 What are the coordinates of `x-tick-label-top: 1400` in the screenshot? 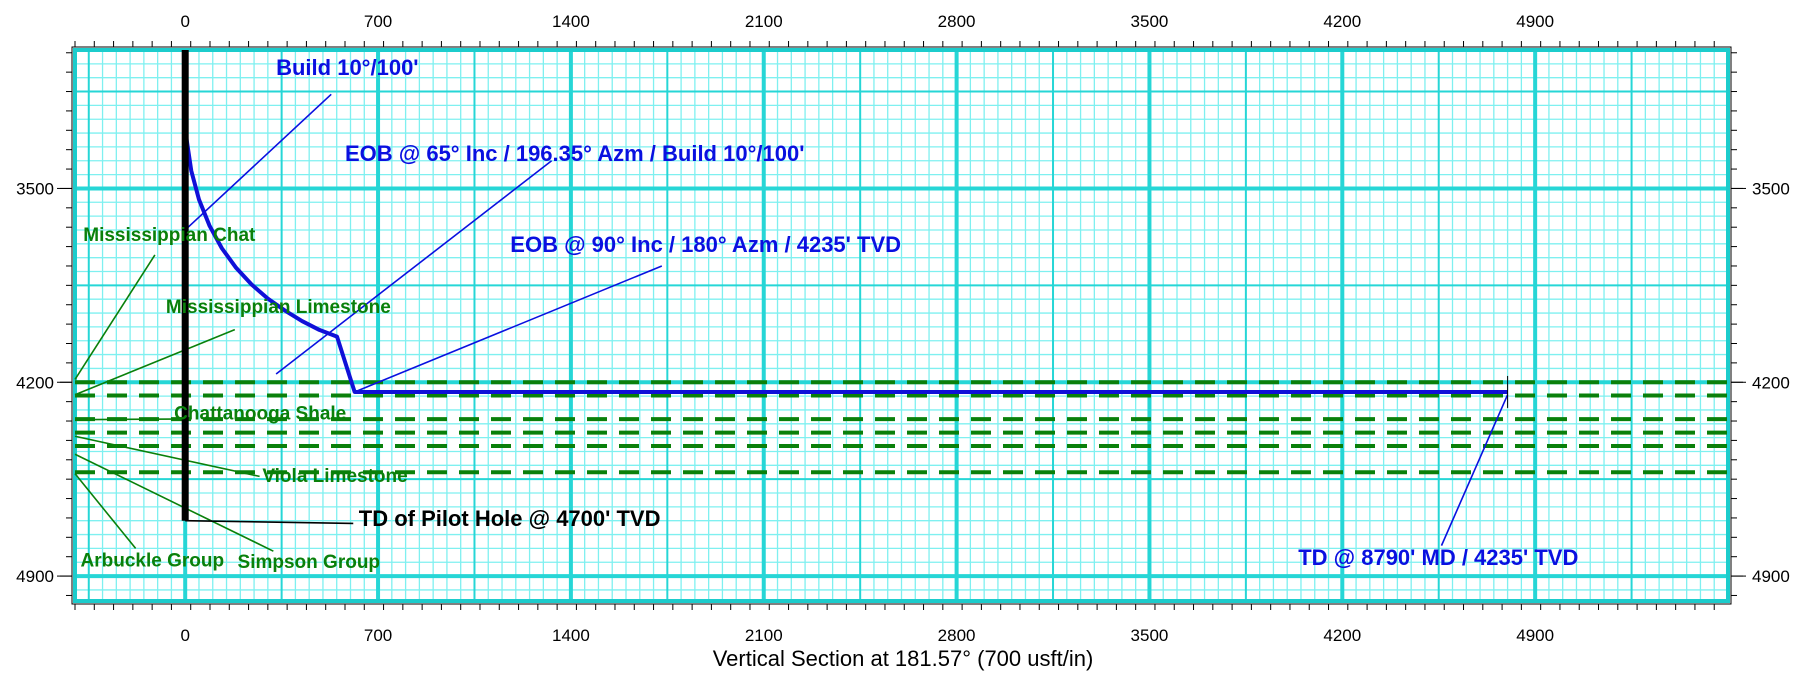 It's located at (571, 21).